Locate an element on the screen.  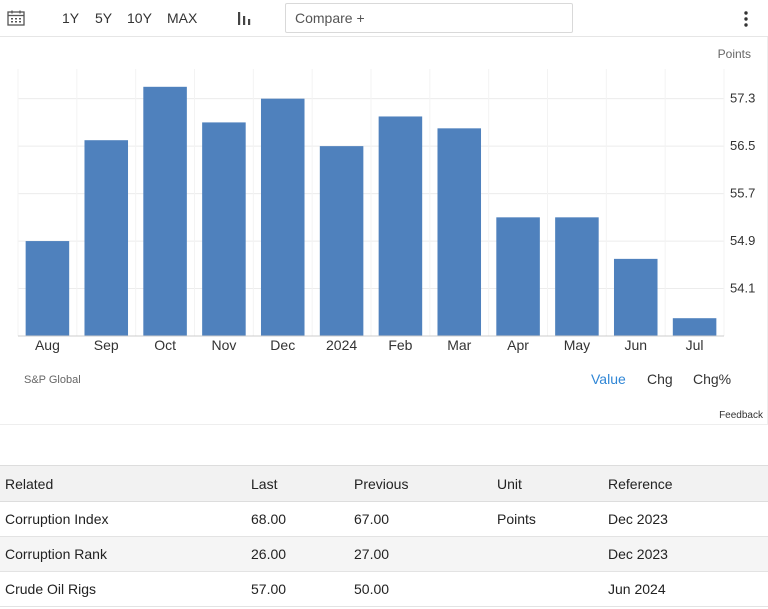
related-name-cell: Corruption Index is located at coordinates (123, 519).